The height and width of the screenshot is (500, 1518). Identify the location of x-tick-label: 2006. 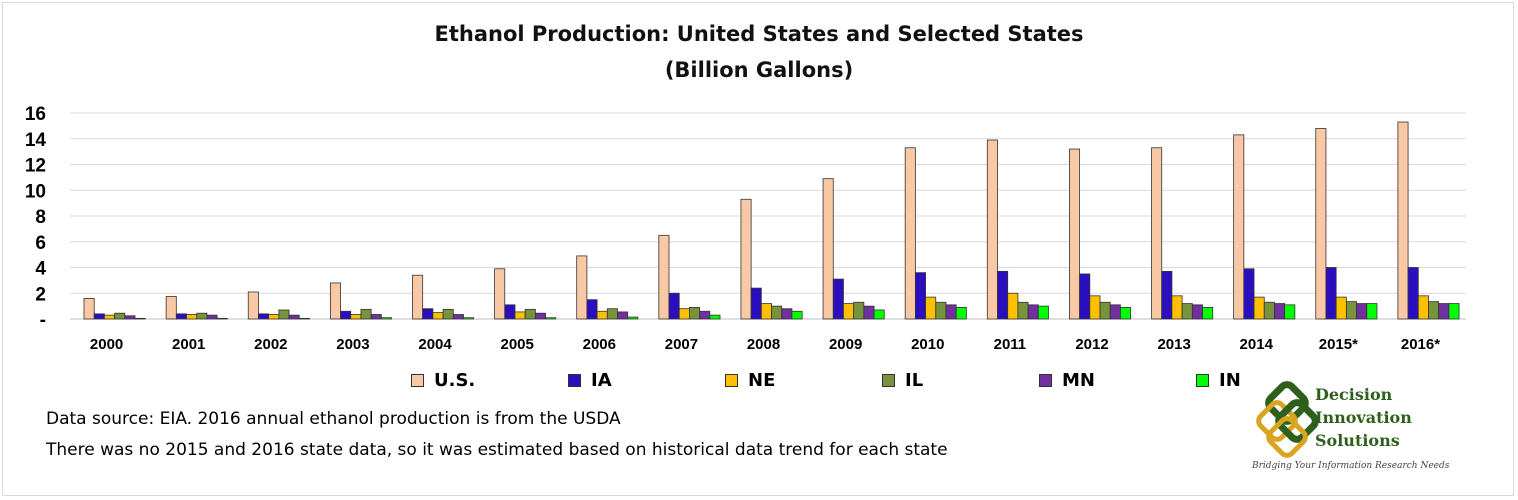
(599, 344).